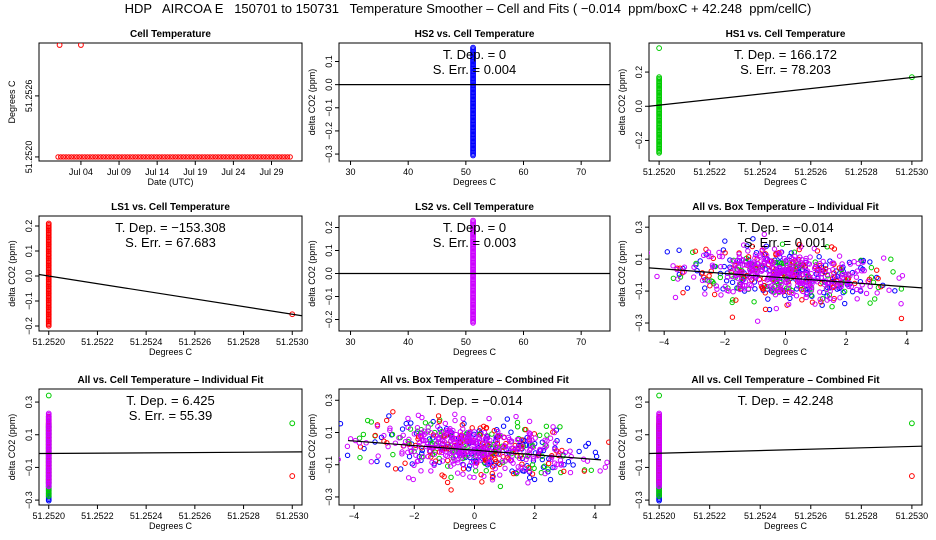  I want to click on x-tick-label: 51.2520, so click(659, 172).